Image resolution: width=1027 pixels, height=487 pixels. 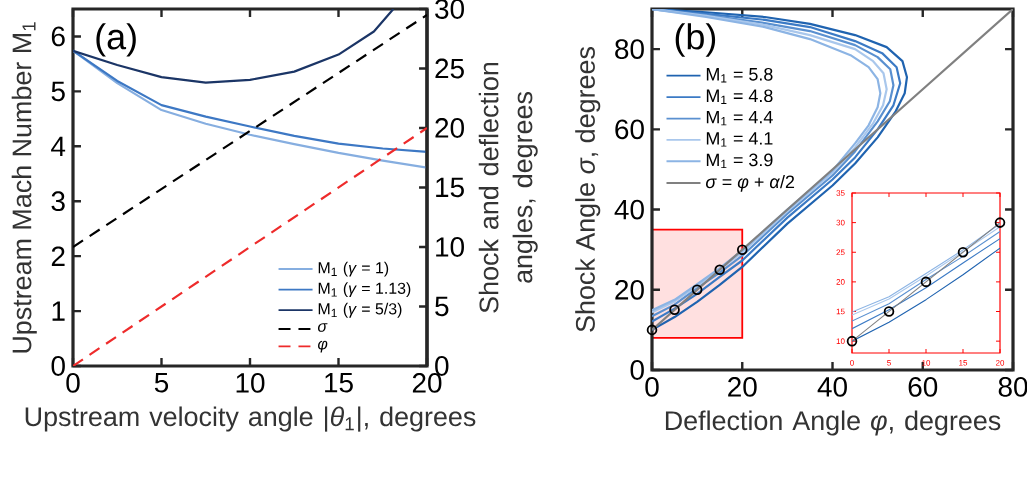 What do you see at coordinates (629, 49) in the screenshot?
I see `y-tick-label: 80` at bounding box center [629, 49].